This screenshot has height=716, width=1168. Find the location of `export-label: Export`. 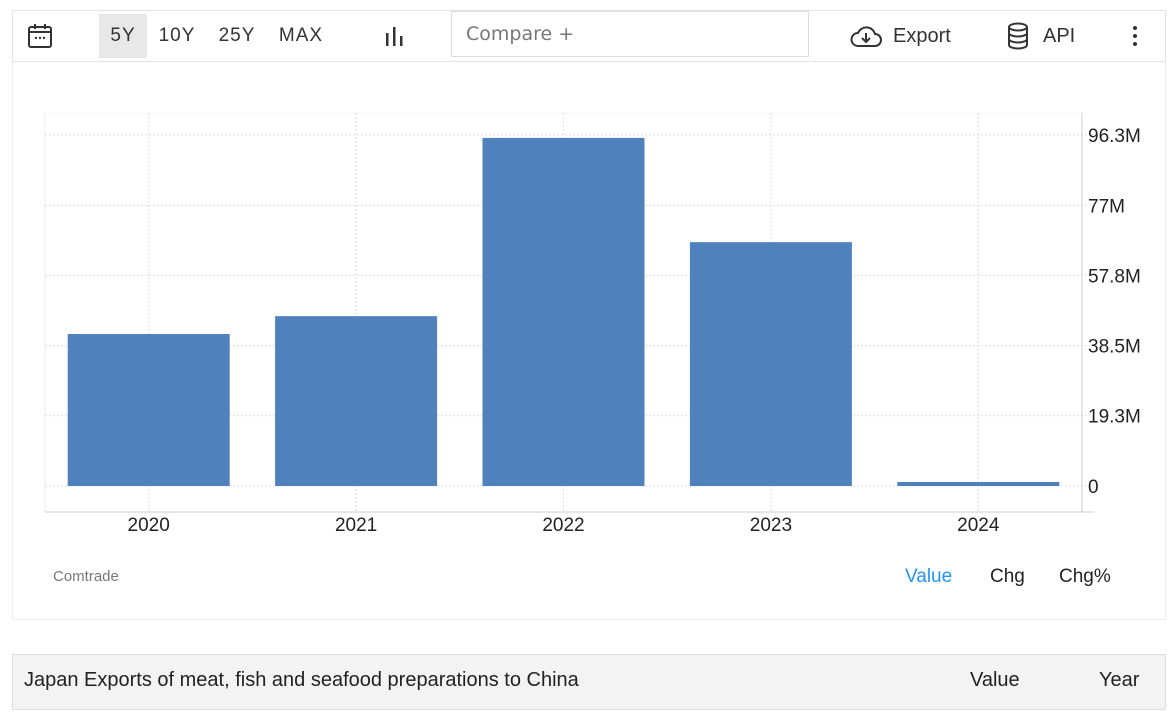

export-label: Export is located at coordinates (922, 35).